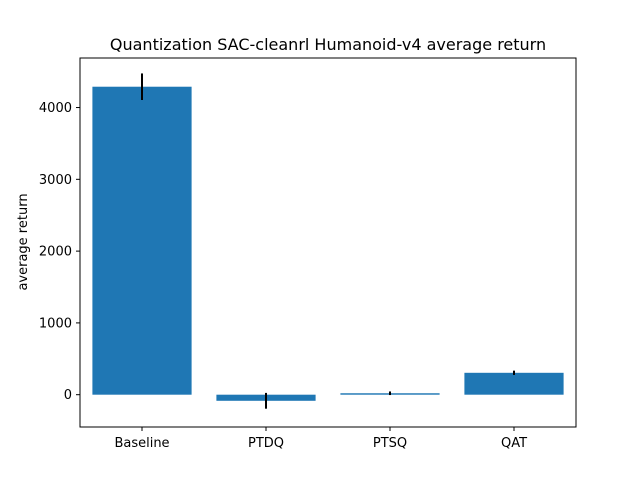 Image resolution: width=640 pixels, height=480 pixels. Describe the element at coordinates (514, 443) in the screenshot. I see `x-tick-label: QAT` at that location.